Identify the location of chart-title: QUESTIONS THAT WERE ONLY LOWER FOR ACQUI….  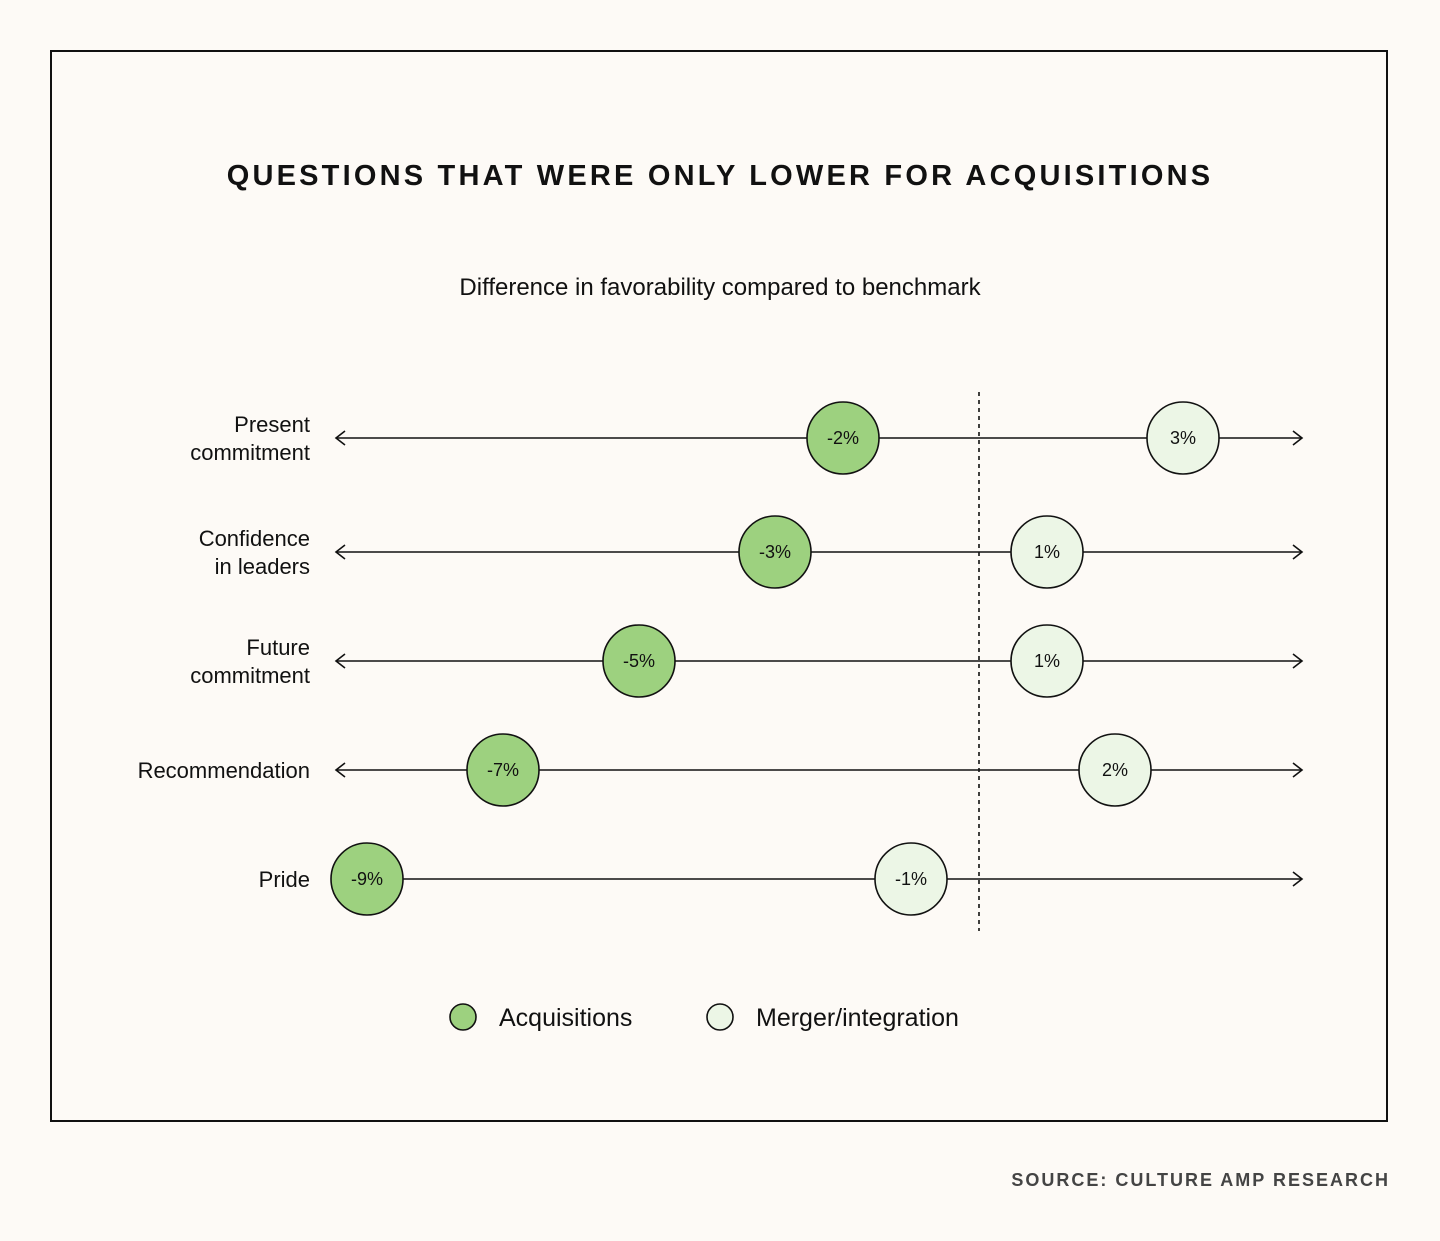
(720, 176).